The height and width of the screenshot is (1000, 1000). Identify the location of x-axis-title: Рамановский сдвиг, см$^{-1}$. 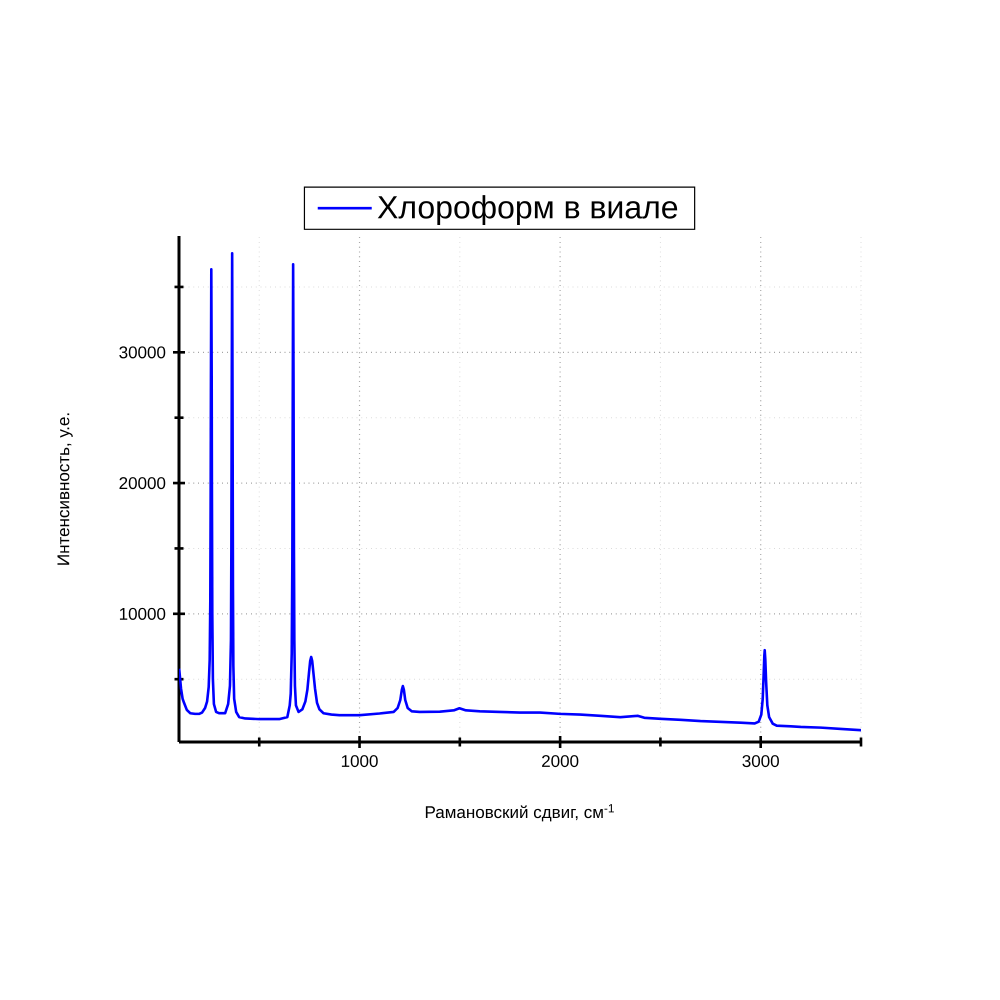
(520, 813).